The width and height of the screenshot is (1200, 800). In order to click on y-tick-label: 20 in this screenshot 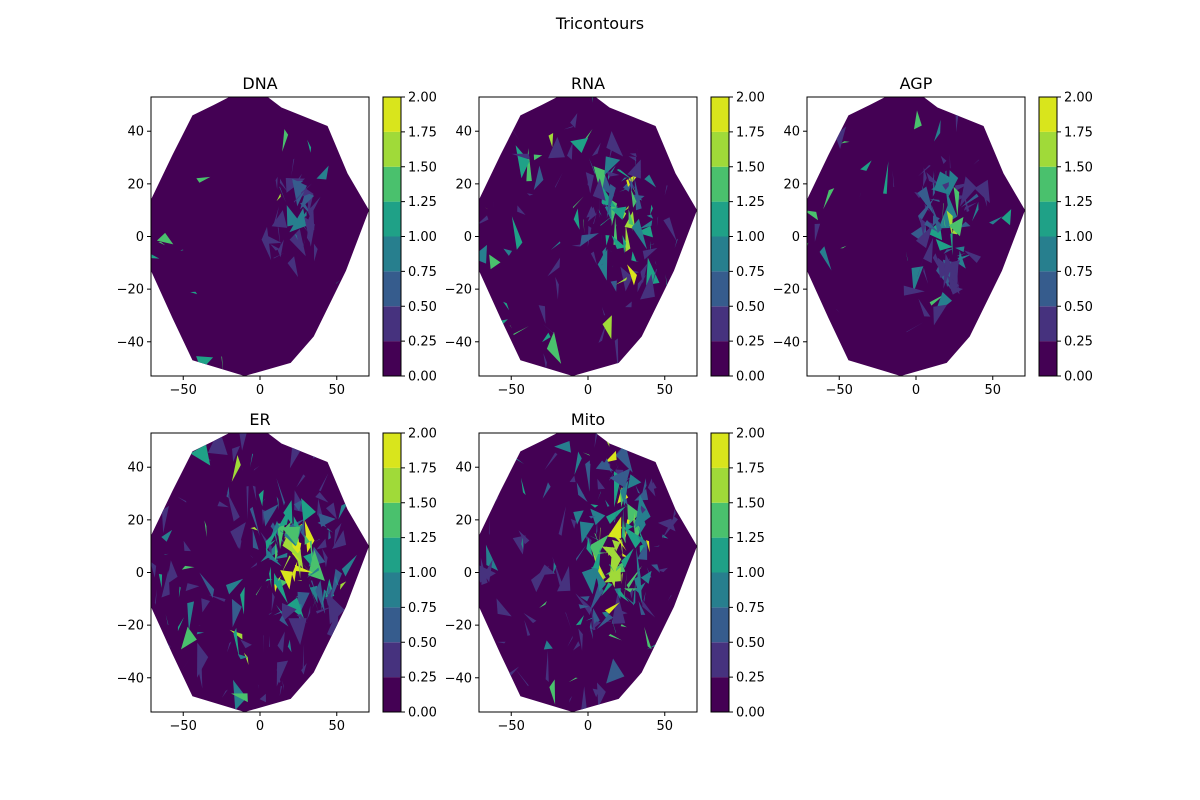, I will do `click(791, 184)`.